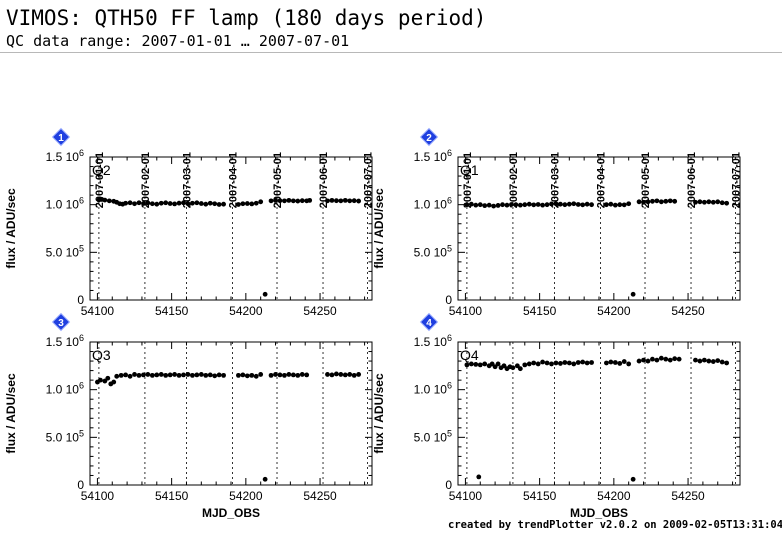  What do you see at coordinates (688, 311) in the screenshot?
I see `x-tick-label: 54250` at bounding box center [688, 311].